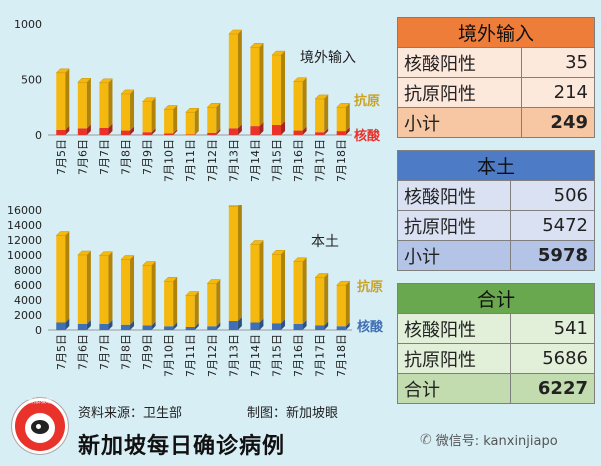 This screenshot has width=601, height=466. What do you see at coordinates (341, 160) in the screenshot?
I see `overseas-x-label-13: 7月18日` at bounding box center [341, 160].